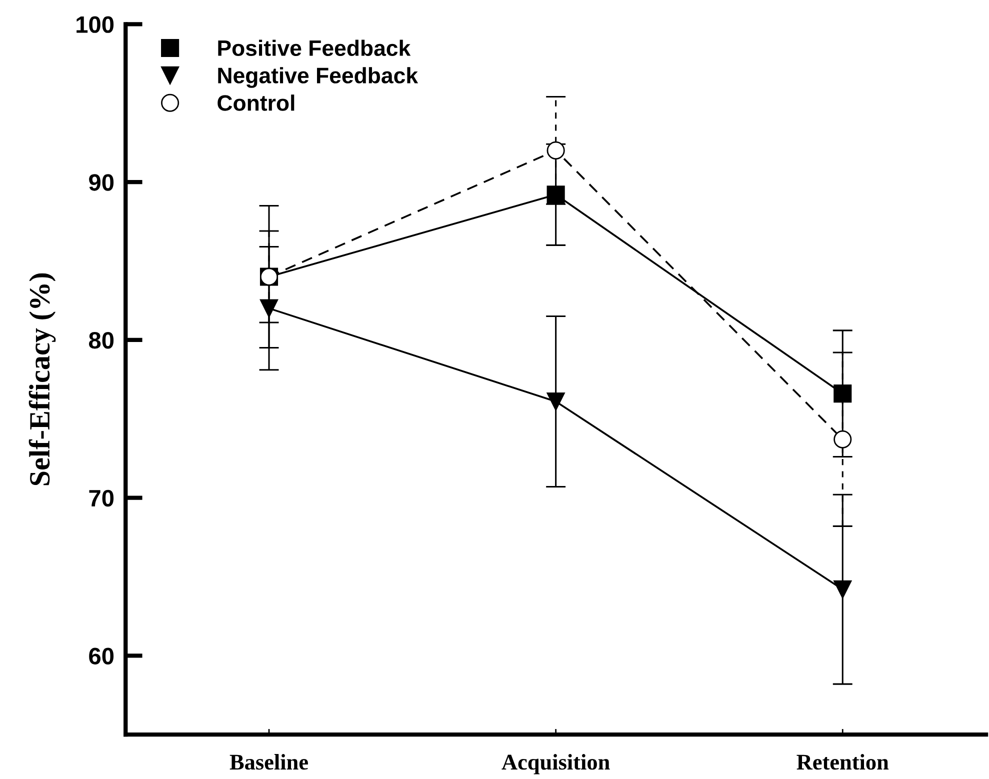  I want to click on x-tick-label: Acquisition, so click(556, 764).